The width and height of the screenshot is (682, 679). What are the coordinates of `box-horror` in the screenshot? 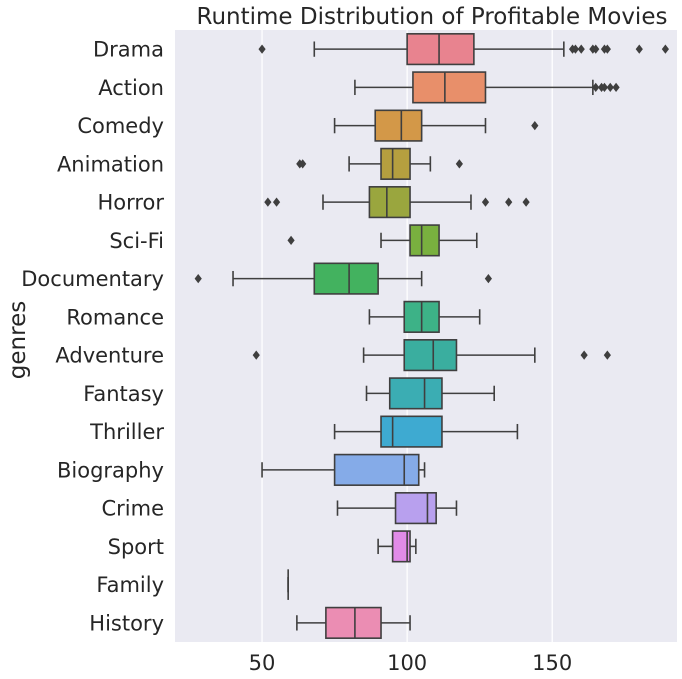 It's located at (397, 202).